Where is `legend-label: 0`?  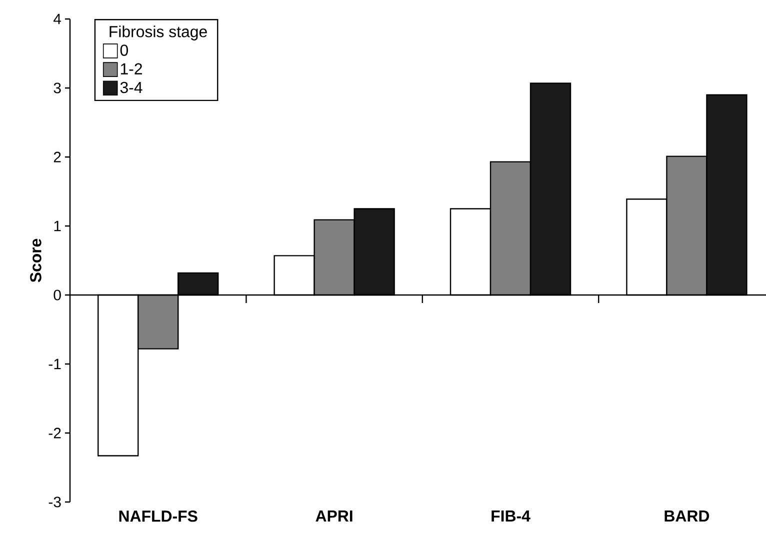
legend-label: 0 is located at coordinates (124, 50).